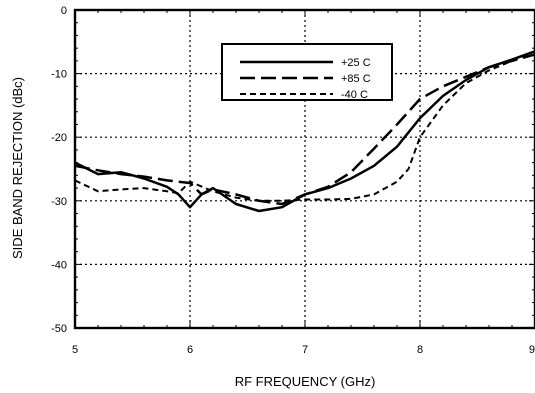 The image size is (535, 393). I want to click on y-axis-label: SIDE BAND REJECTION (dBc), so click(17, 168).